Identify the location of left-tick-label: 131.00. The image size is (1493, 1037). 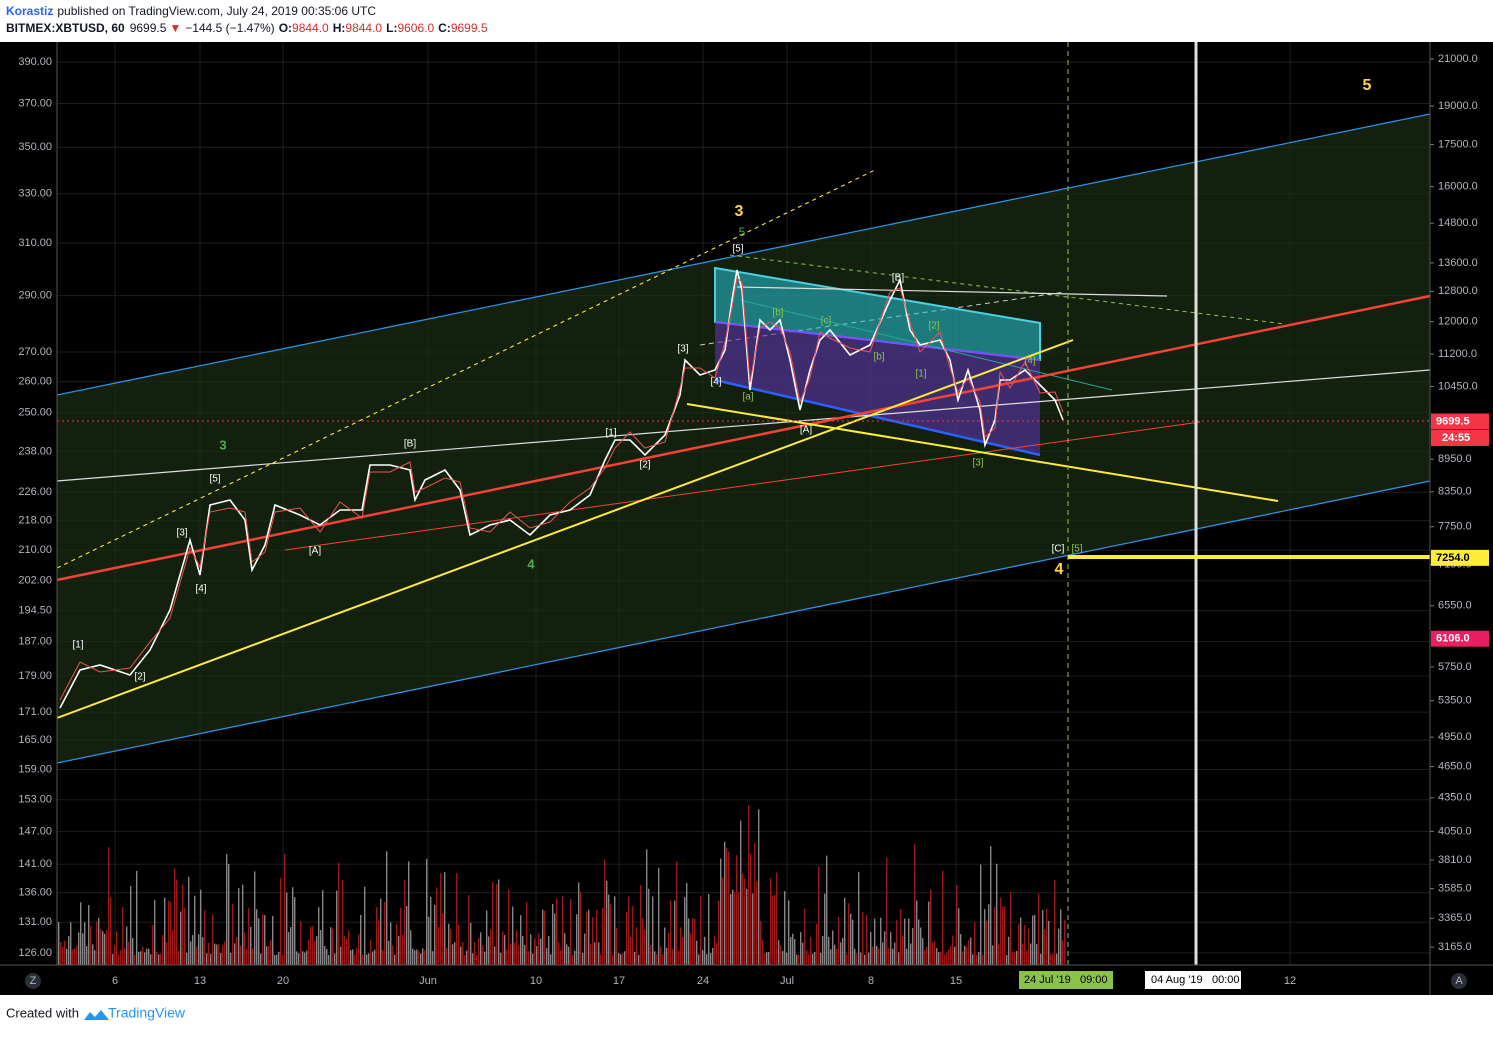
(35, 922).